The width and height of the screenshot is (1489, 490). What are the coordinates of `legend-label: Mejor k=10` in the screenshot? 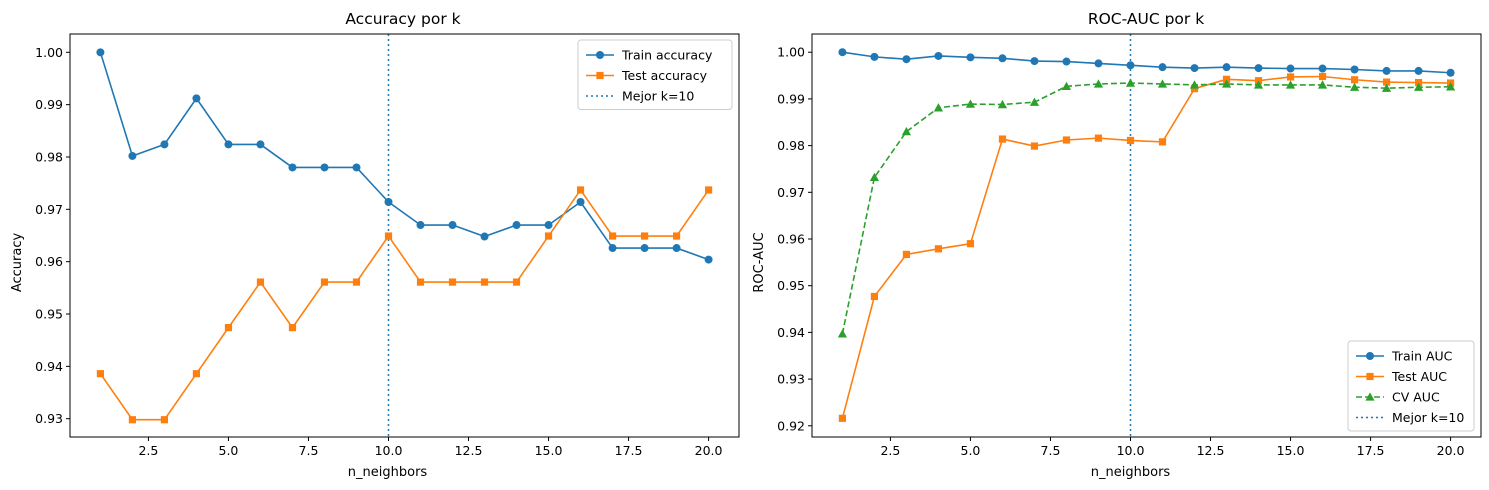 It's located at (658, 96).